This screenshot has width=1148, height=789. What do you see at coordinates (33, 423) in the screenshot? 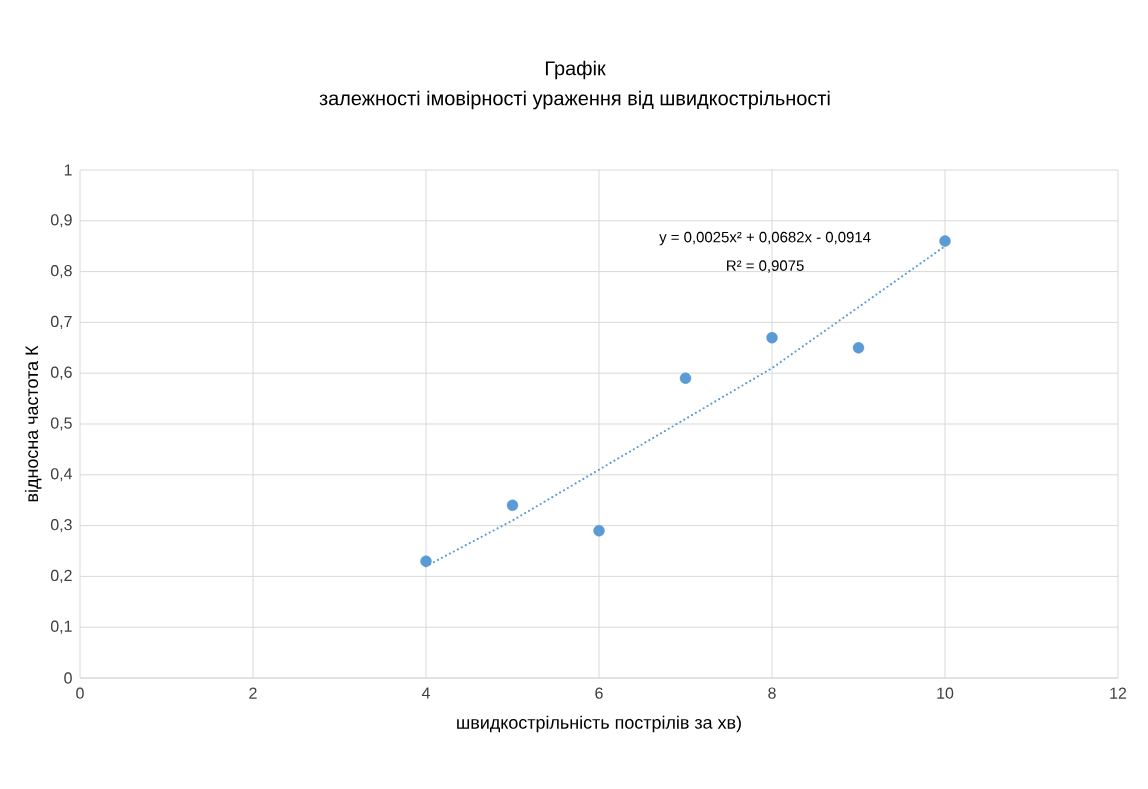
I see `y-axis-title: відносна частота К` at bounding box center [33, 423].